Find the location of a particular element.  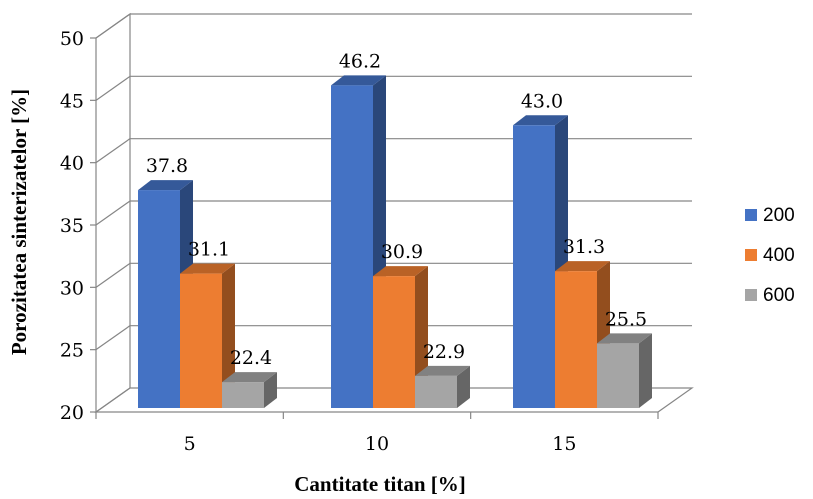

x-tick-label: 15 is located at coordinates (564, 444).